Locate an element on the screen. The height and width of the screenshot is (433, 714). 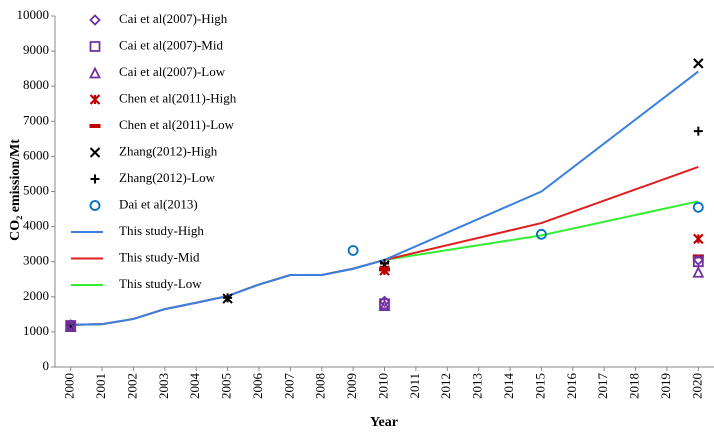
x-tick-label: 2011 is located at coordinates (414, 386).